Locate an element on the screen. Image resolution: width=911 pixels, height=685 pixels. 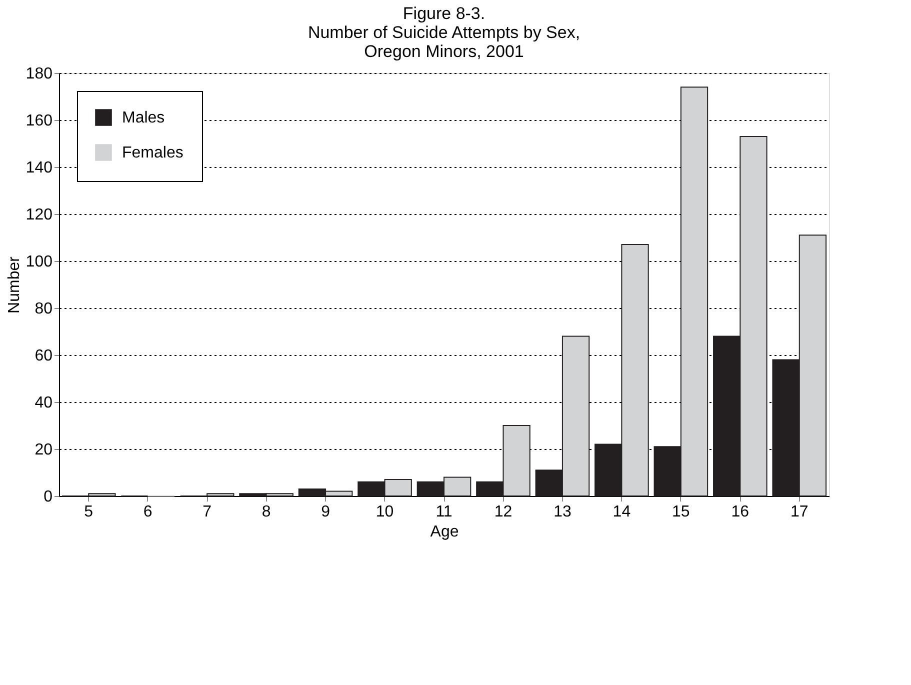
x-tick-label: 13 is located at coordinates (563, 512).